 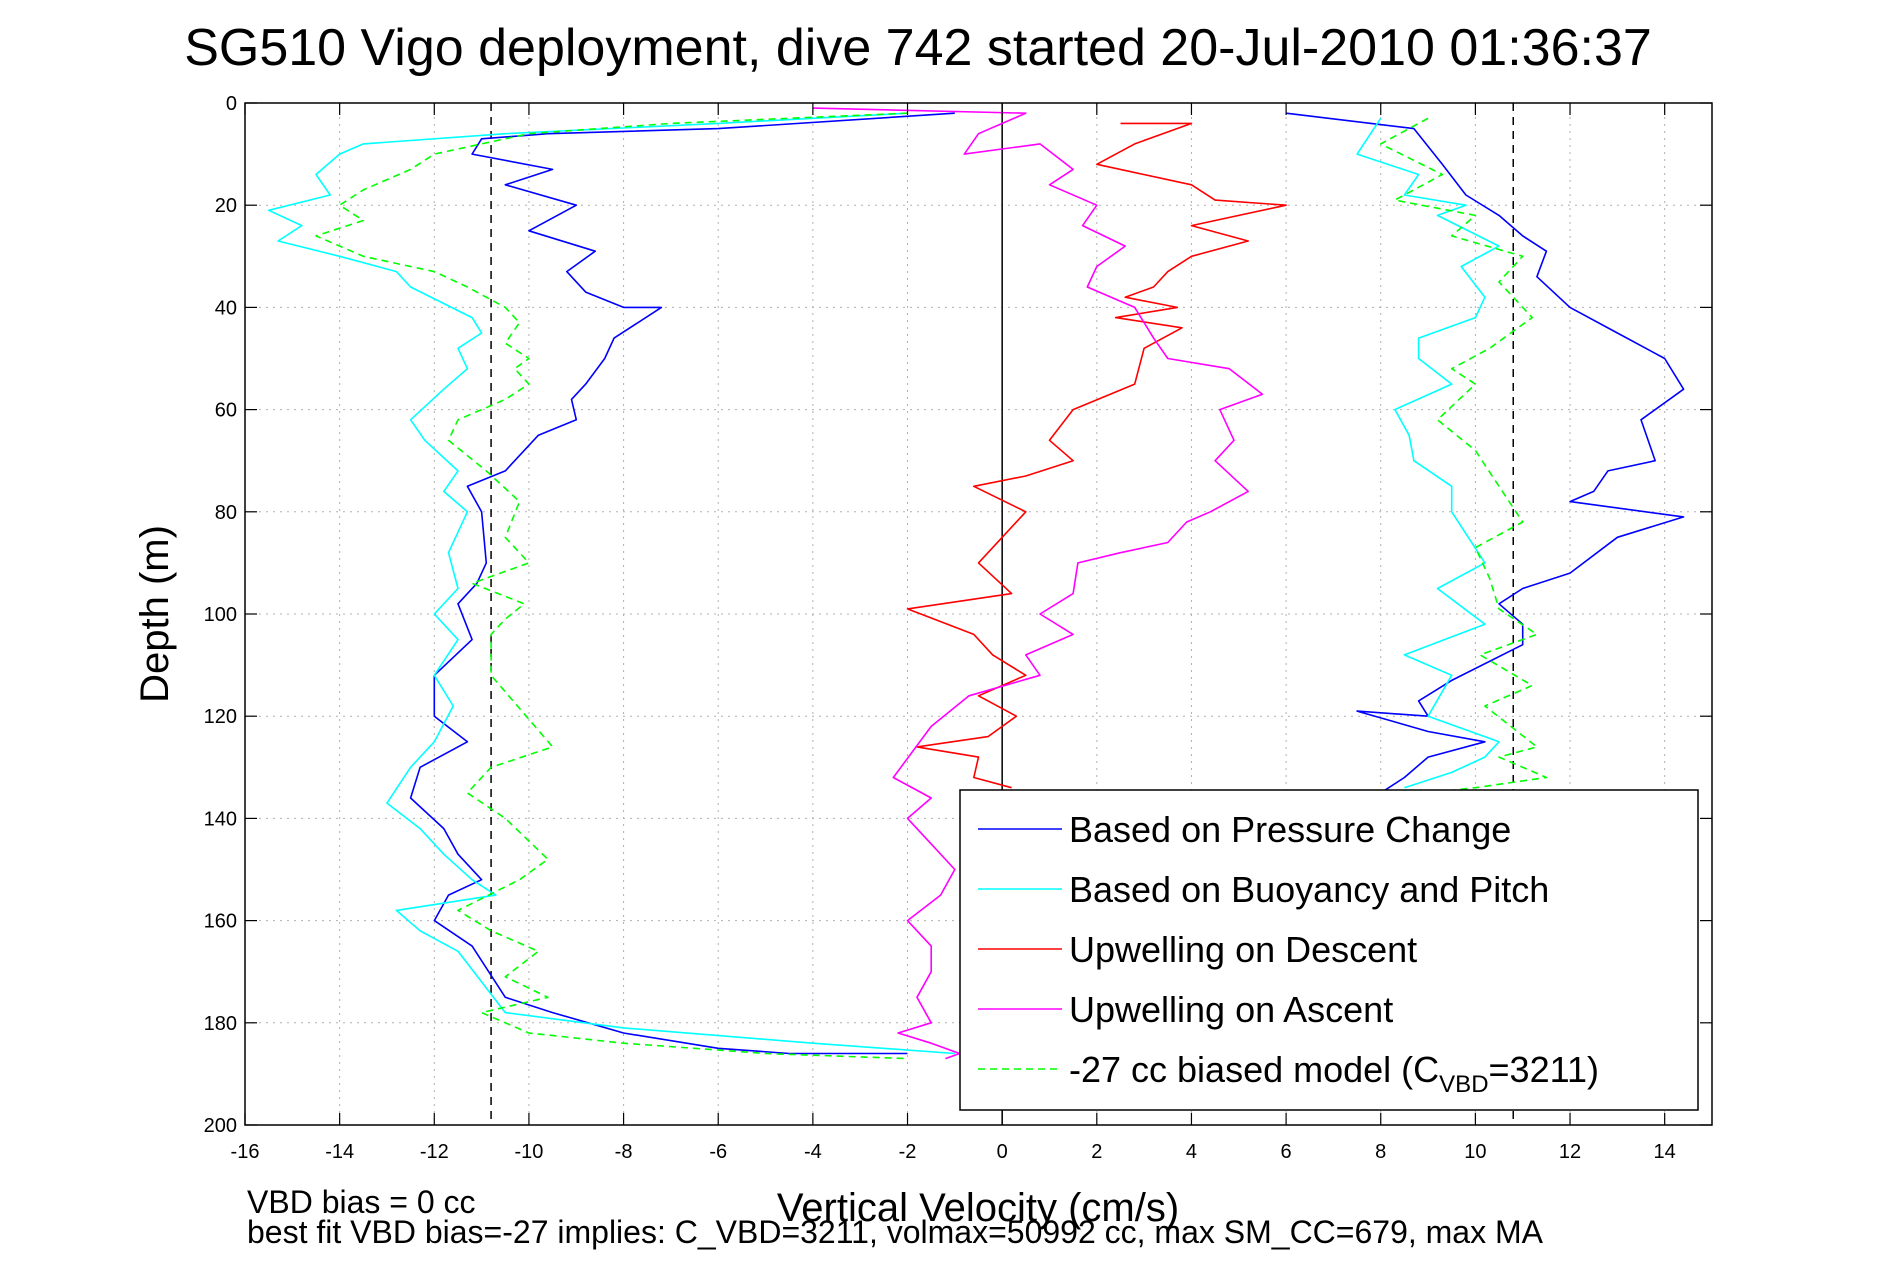 What do you see at coordinates (220, 819) in the screenshot?
I see `y-tick-label: 140` at bounding box center [220, 819].